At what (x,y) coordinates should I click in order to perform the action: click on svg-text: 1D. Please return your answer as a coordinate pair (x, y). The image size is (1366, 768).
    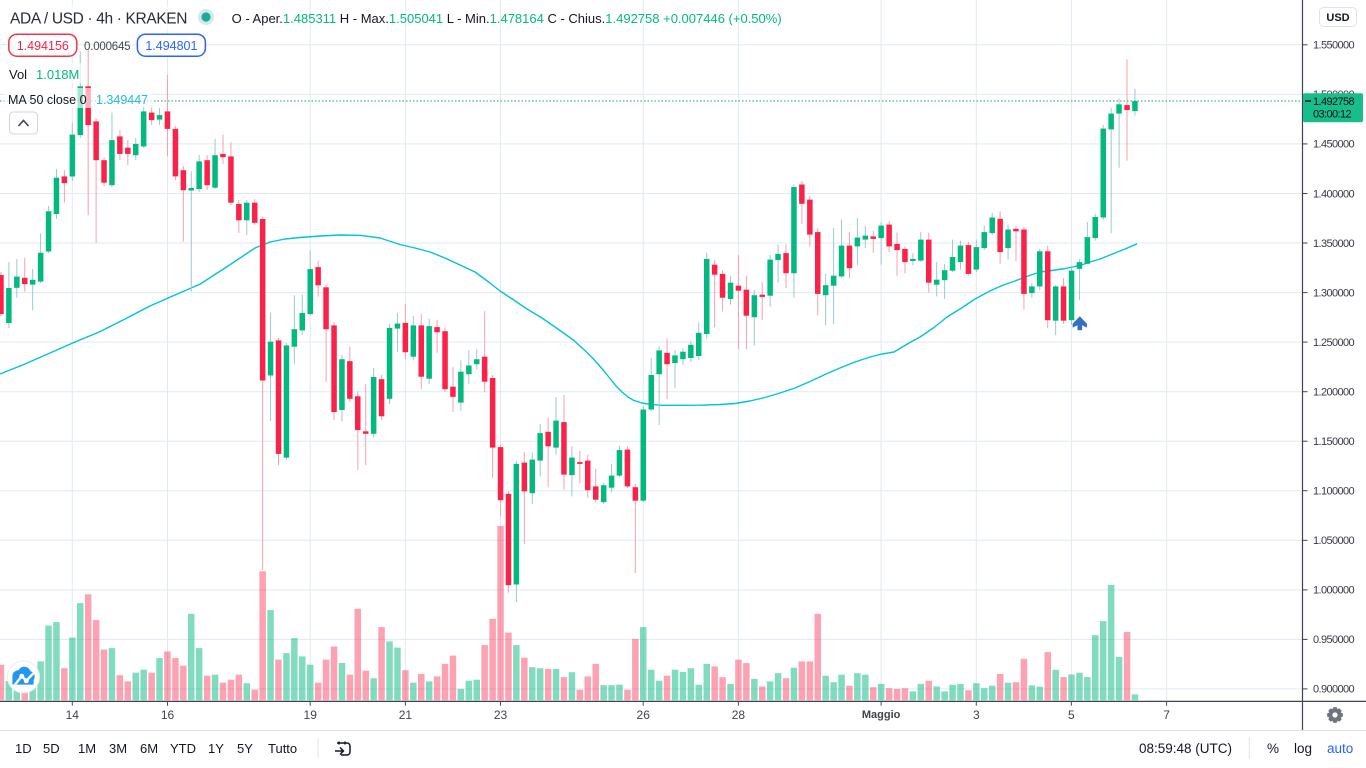
    Looking at the image, I should click on (23, 748).